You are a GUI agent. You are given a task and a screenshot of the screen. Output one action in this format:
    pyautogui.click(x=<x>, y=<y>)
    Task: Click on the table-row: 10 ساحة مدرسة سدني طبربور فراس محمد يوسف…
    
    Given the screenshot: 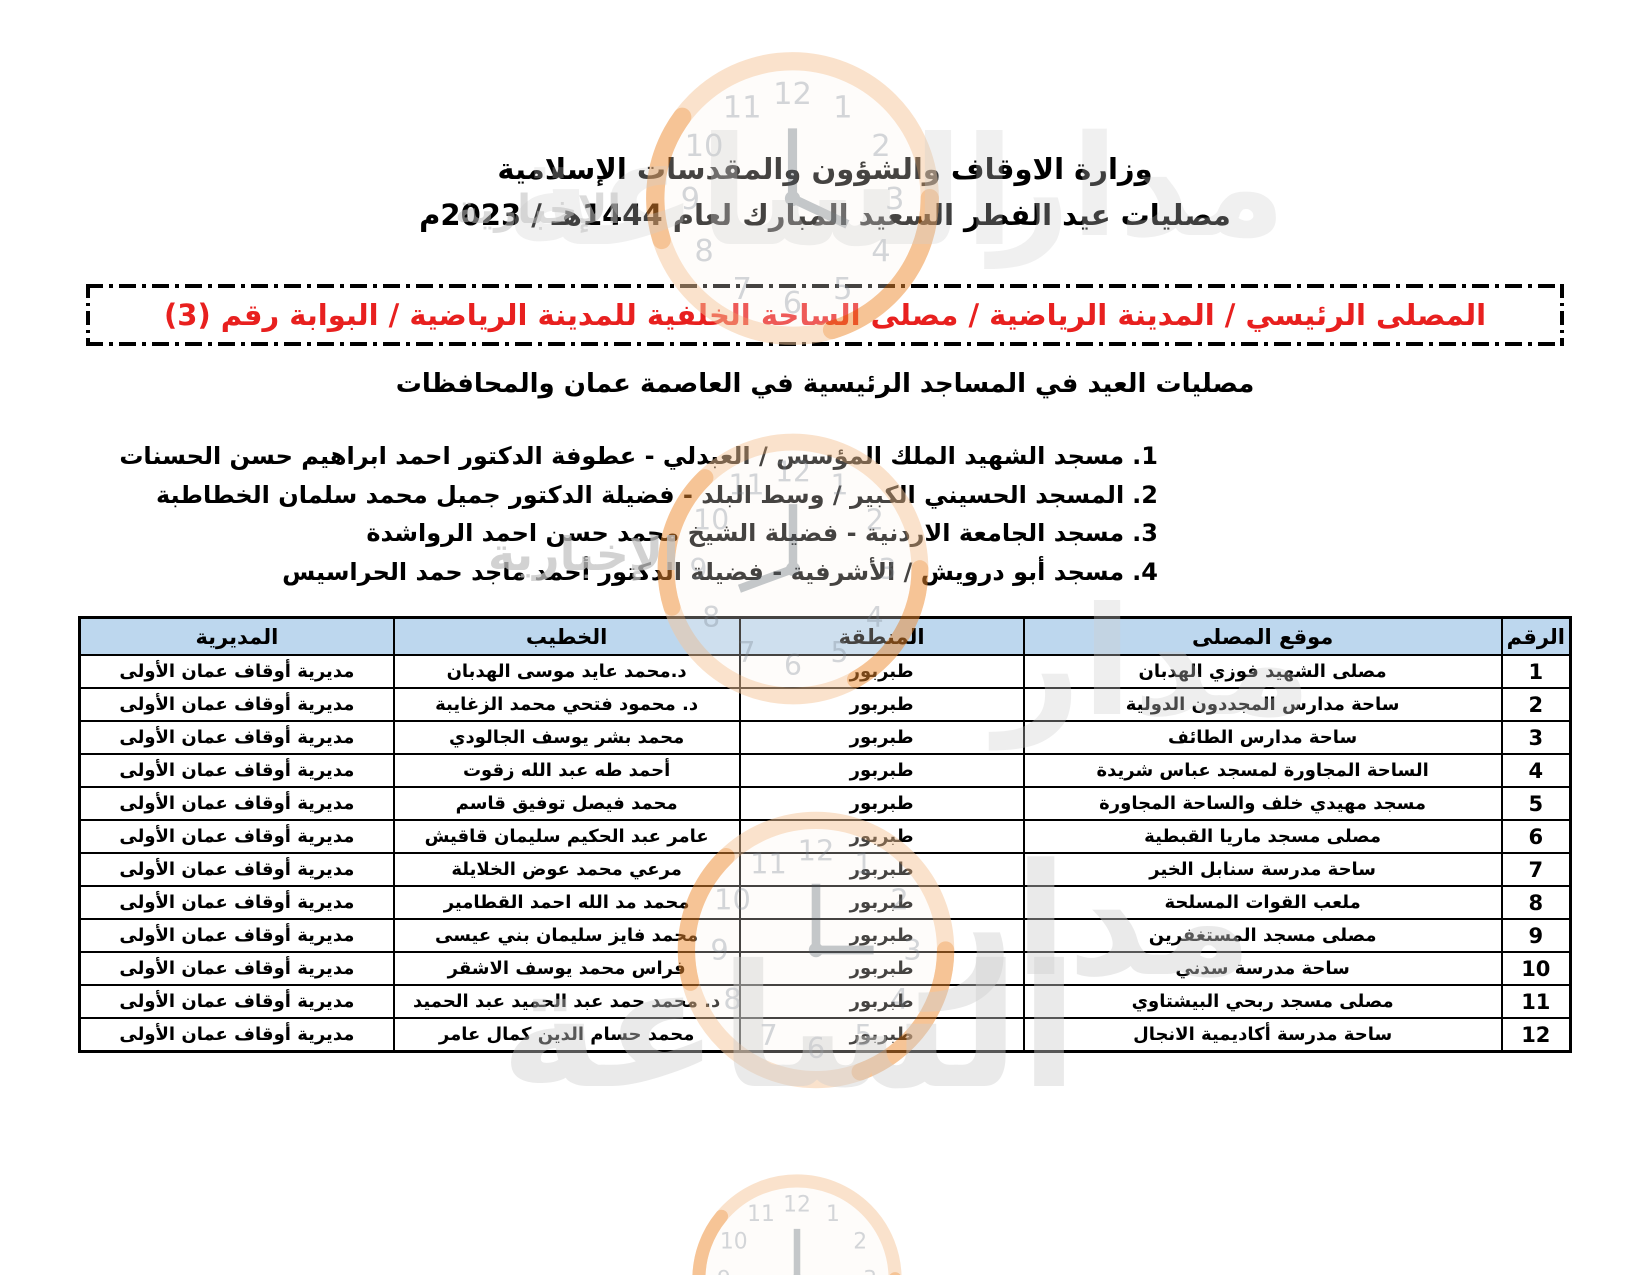 What is the action you would take?
    pyautogui.click(x=825, y=968)
    